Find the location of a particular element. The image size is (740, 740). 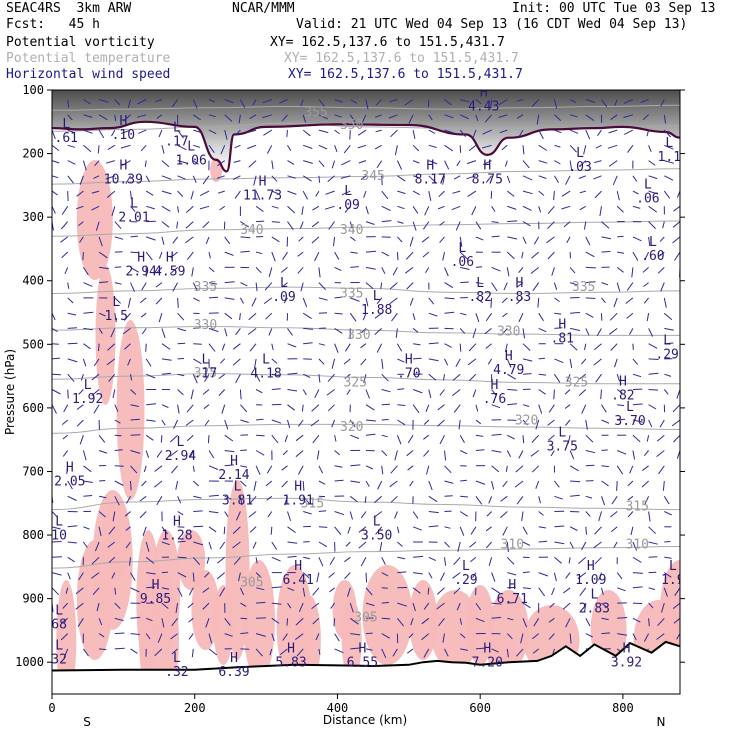

extreme-type-label: H is located at coordinates (123, 121).